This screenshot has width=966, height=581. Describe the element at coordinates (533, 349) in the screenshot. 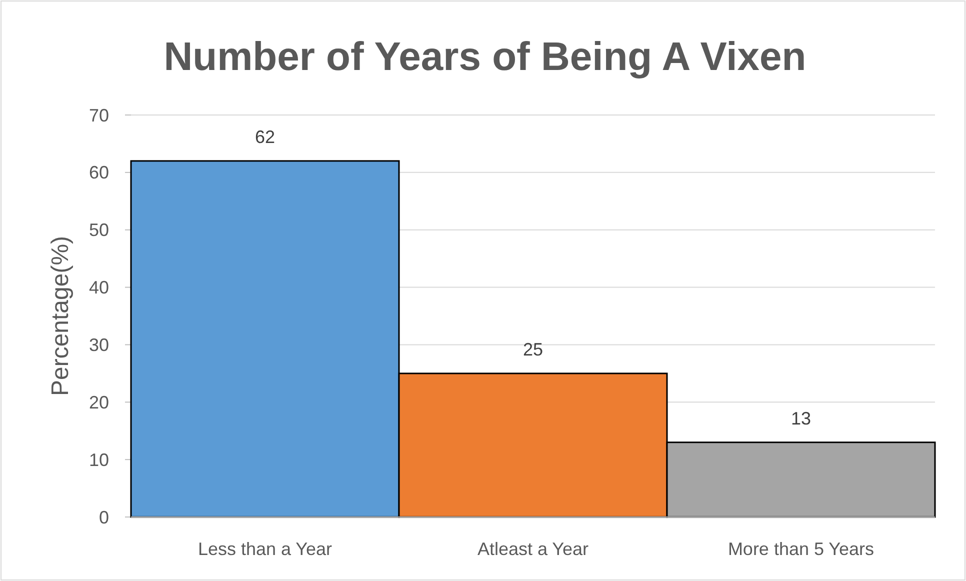

I see `data-label: 25` at that location.